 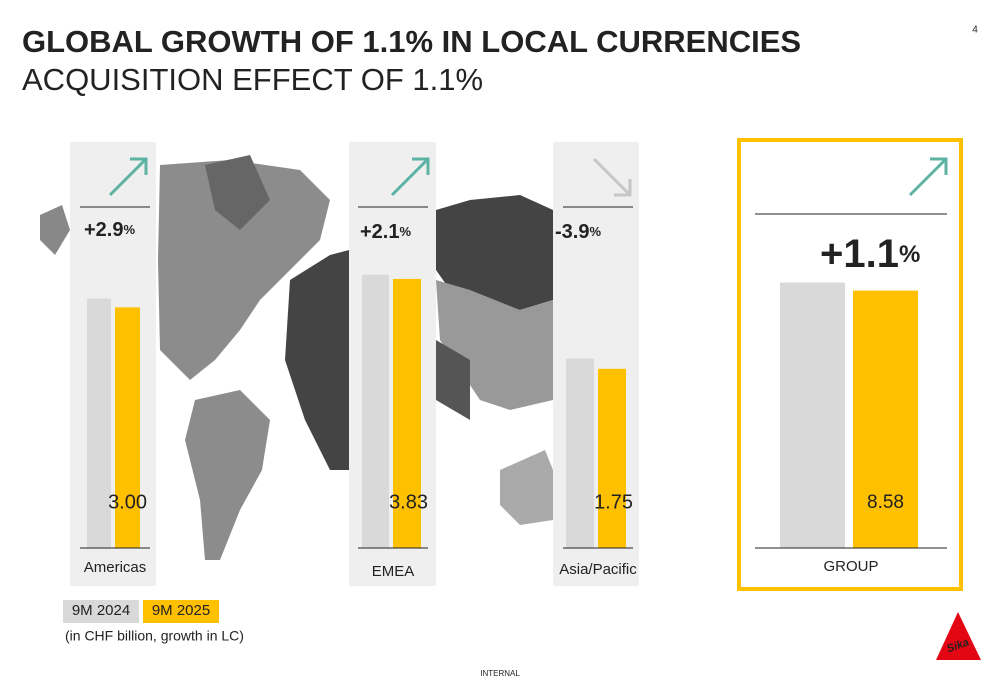 I want to click on value-label: 8.58, so click(x=885, y=502).